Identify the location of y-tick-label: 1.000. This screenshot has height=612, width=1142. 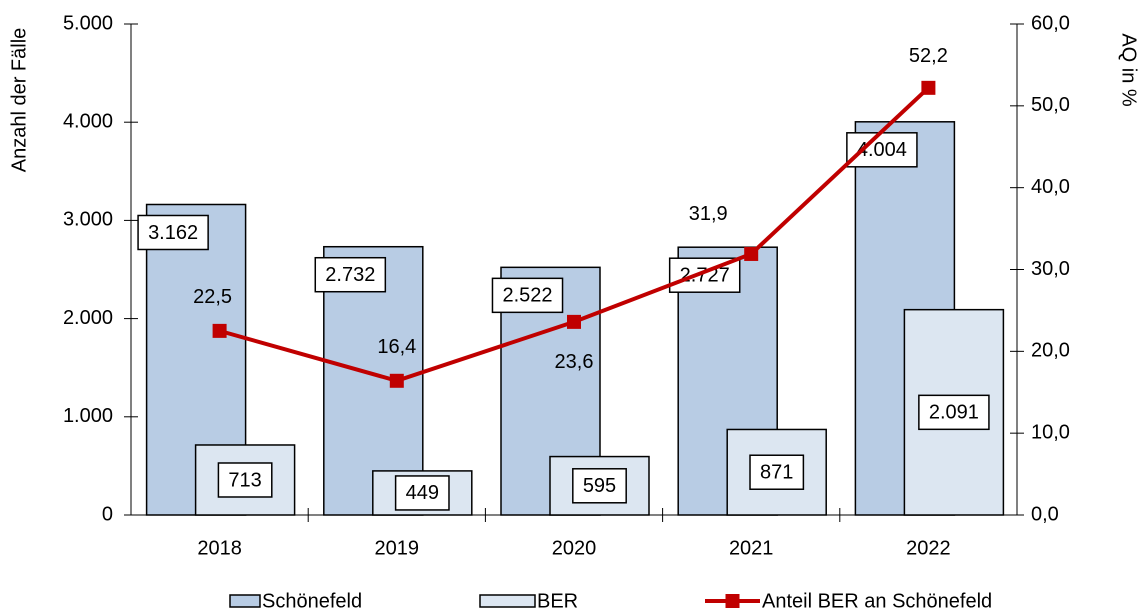
(88, 416).